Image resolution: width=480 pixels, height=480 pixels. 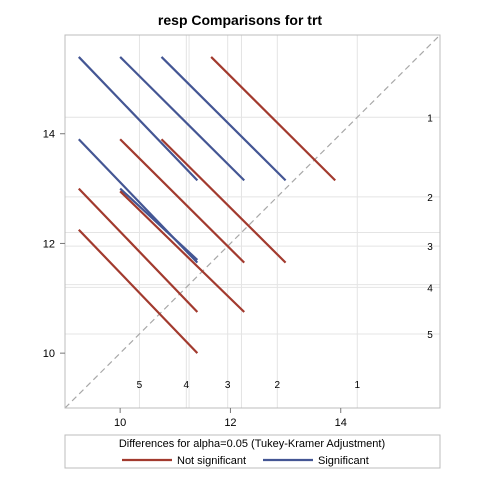 I want to click on legend-label-not-significant: Not significant, so click(x=211, y=461).